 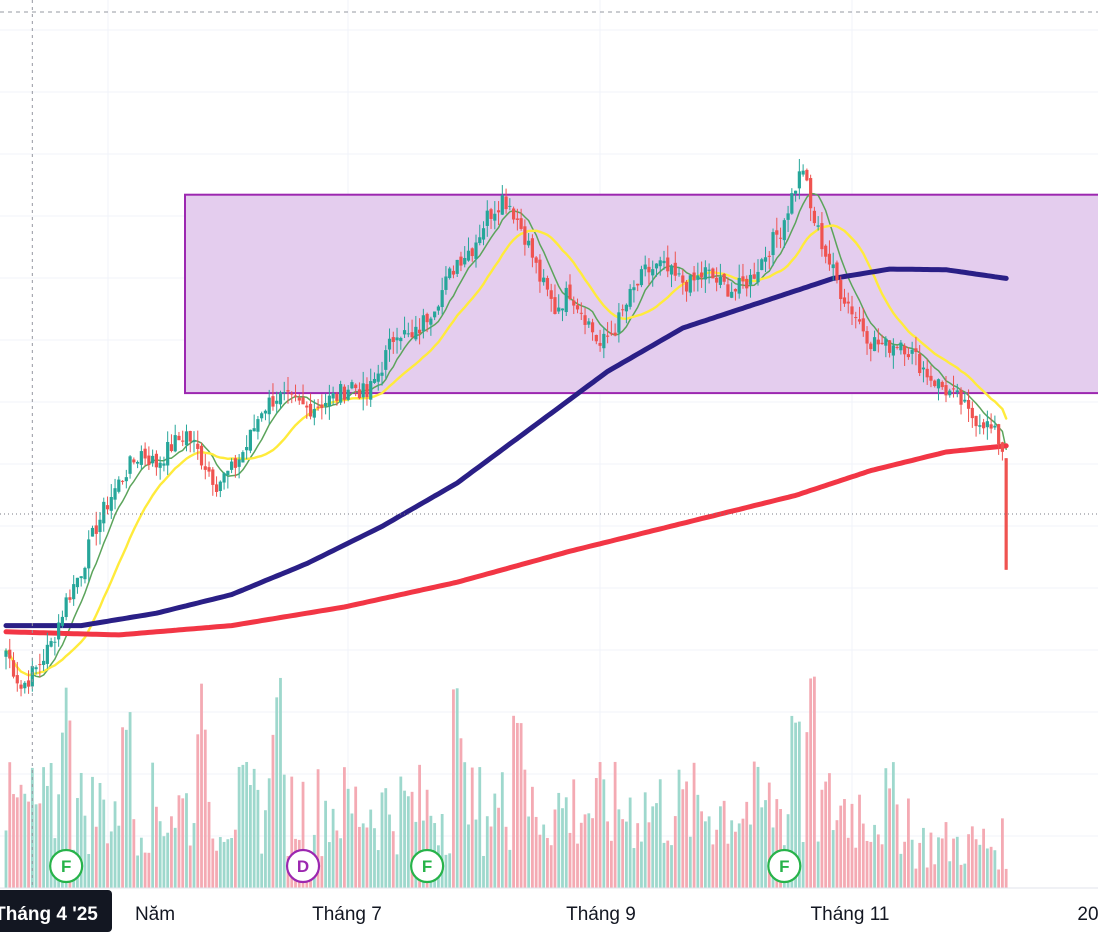 I want to click on event-marker-F: F, so click(x=427, y=866).